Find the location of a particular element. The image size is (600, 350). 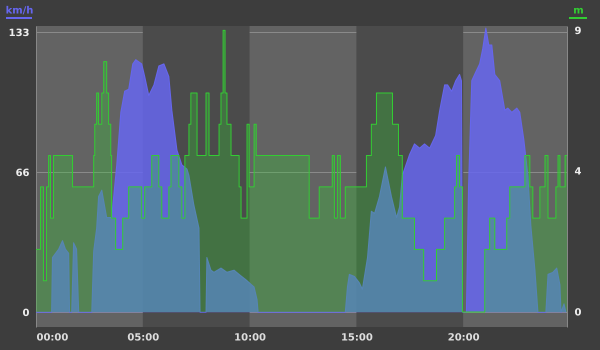

y2-tick-label: 4 is located at coordinates (578, 172).